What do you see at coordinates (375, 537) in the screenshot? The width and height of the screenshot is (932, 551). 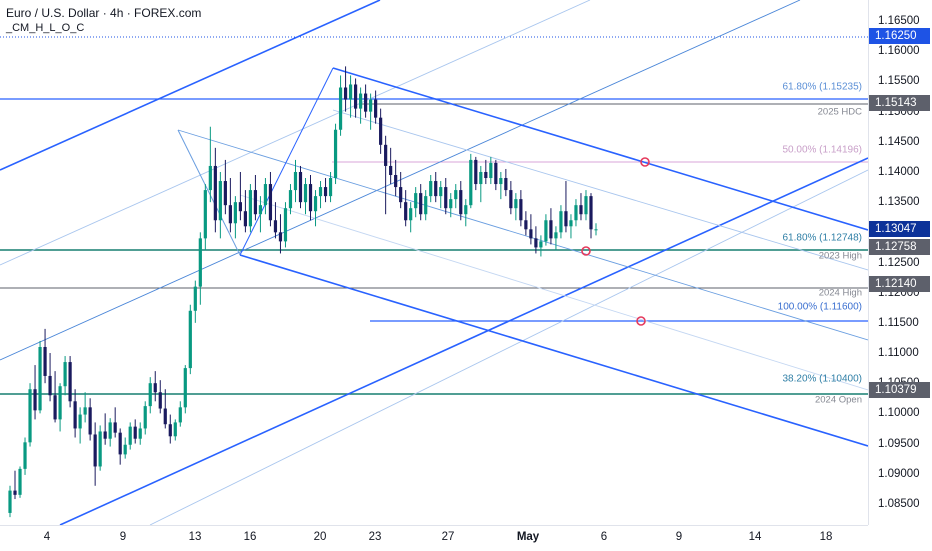 I see `time-tick-label: 23` at bounding box center [375, 537].